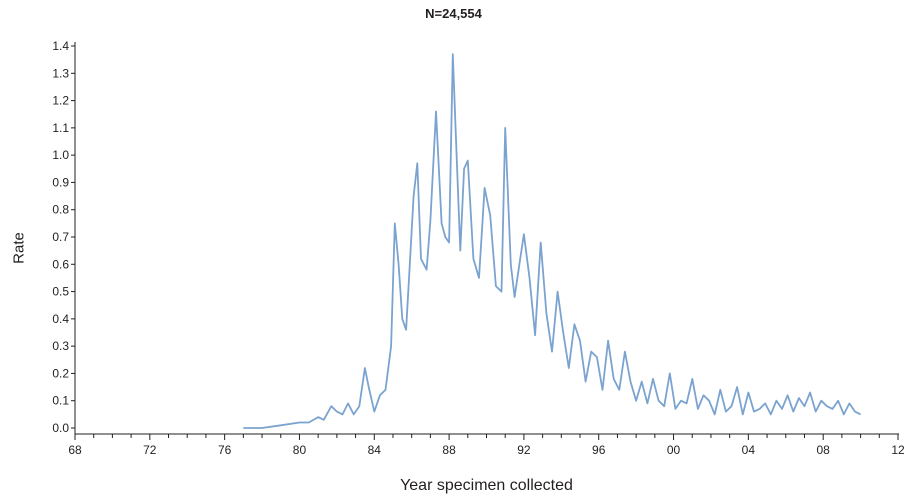 The image size is (907, 498). What do you see at coordinates (60, 182) in the screenshot?
I see `y-tick-label: 0.9` at bounding box center [60, 182].